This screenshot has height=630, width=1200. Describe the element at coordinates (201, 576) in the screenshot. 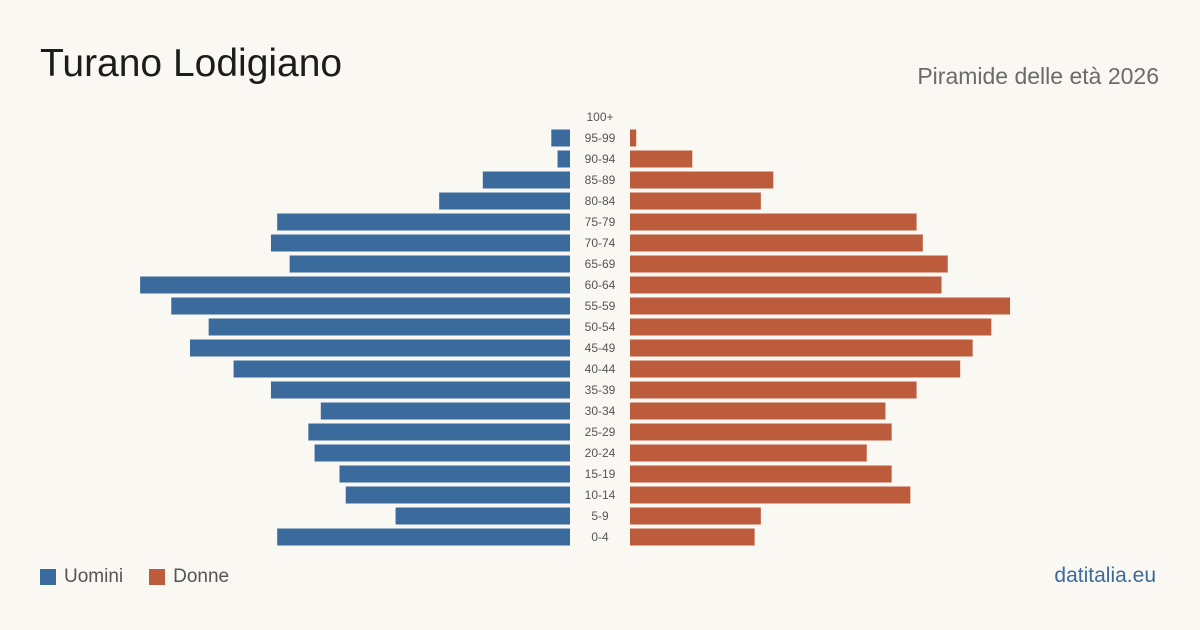

I see `legend-label-women: Donne` at that location.